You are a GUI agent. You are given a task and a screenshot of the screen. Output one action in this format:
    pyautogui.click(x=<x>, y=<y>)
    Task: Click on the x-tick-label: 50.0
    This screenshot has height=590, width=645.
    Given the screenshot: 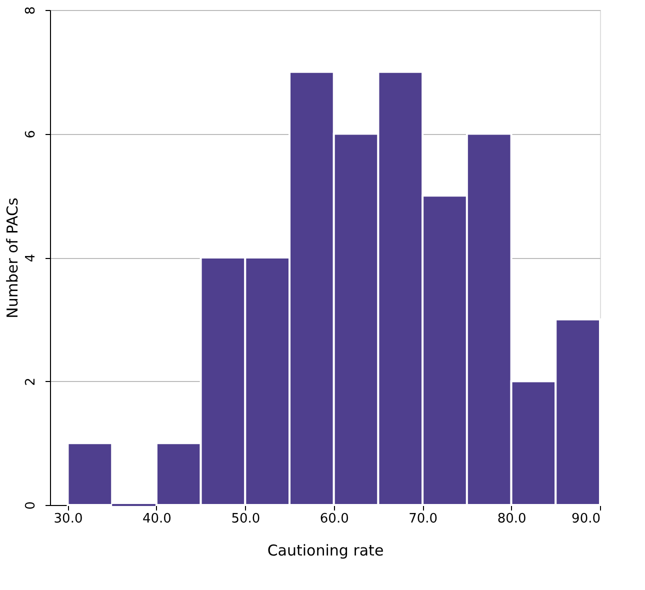 What is the action you would take?
    pyautogui.click(x=245, y=519)
    